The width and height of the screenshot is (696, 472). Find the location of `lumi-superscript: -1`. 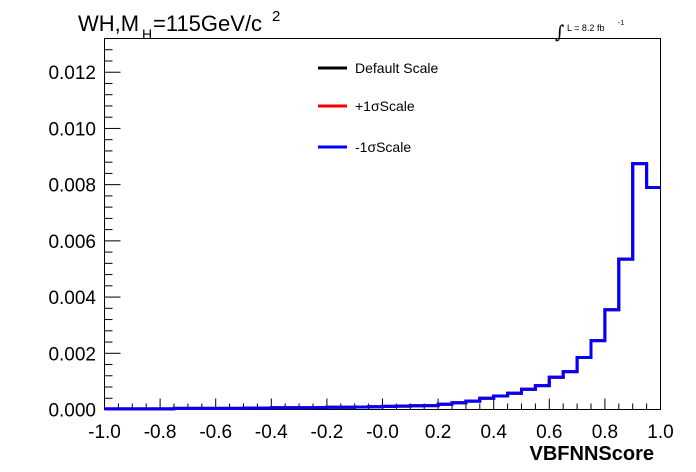

lumi-superscript: -1 is located at coordinates (621, 23).